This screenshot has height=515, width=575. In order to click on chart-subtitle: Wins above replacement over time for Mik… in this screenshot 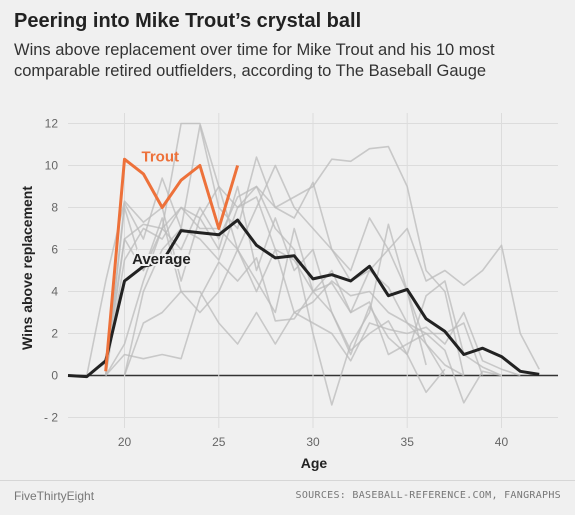, I will do `click(254, 60)`.